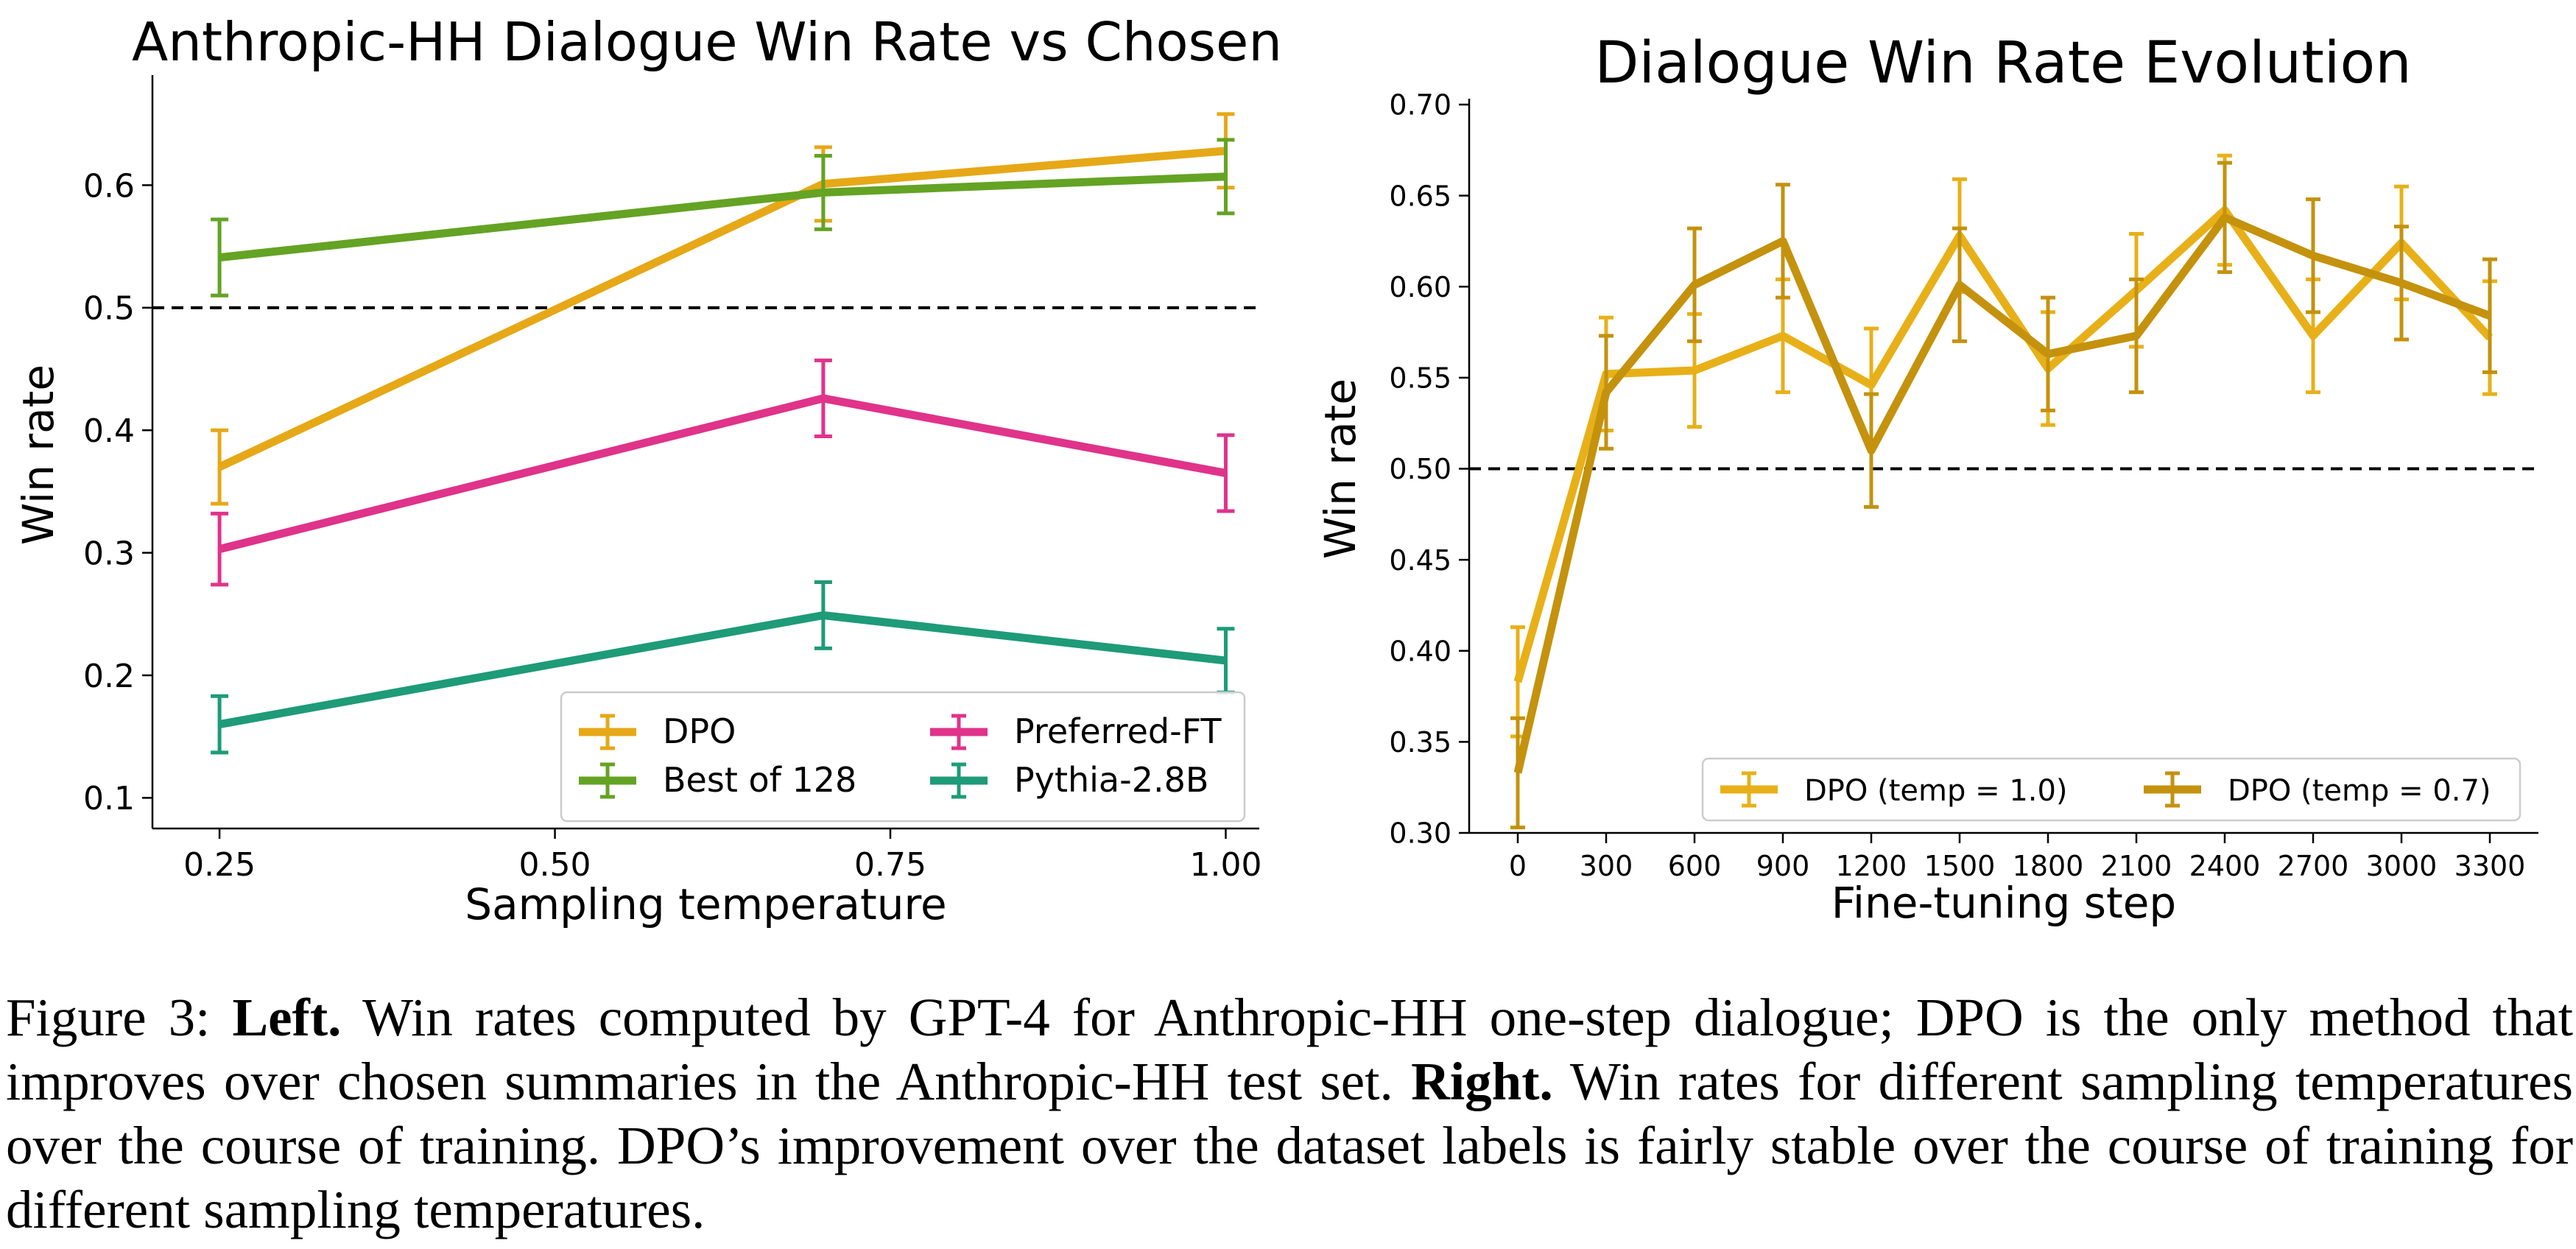 The height and width of the screenshot is (1249, 2576). What do you see at coordinates (2048, 866) in the screenshot?
I see `x-tick-label: 1800` at bounding box center [2048, 866].